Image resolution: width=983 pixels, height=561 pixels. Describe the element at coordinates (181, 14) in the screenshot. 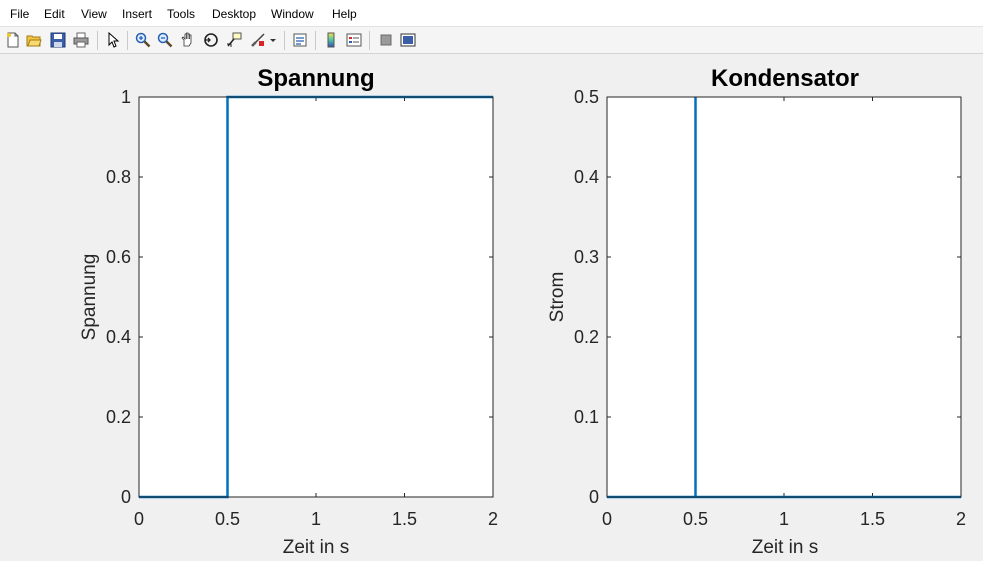

I see `menu-tools: Tools` at that location.